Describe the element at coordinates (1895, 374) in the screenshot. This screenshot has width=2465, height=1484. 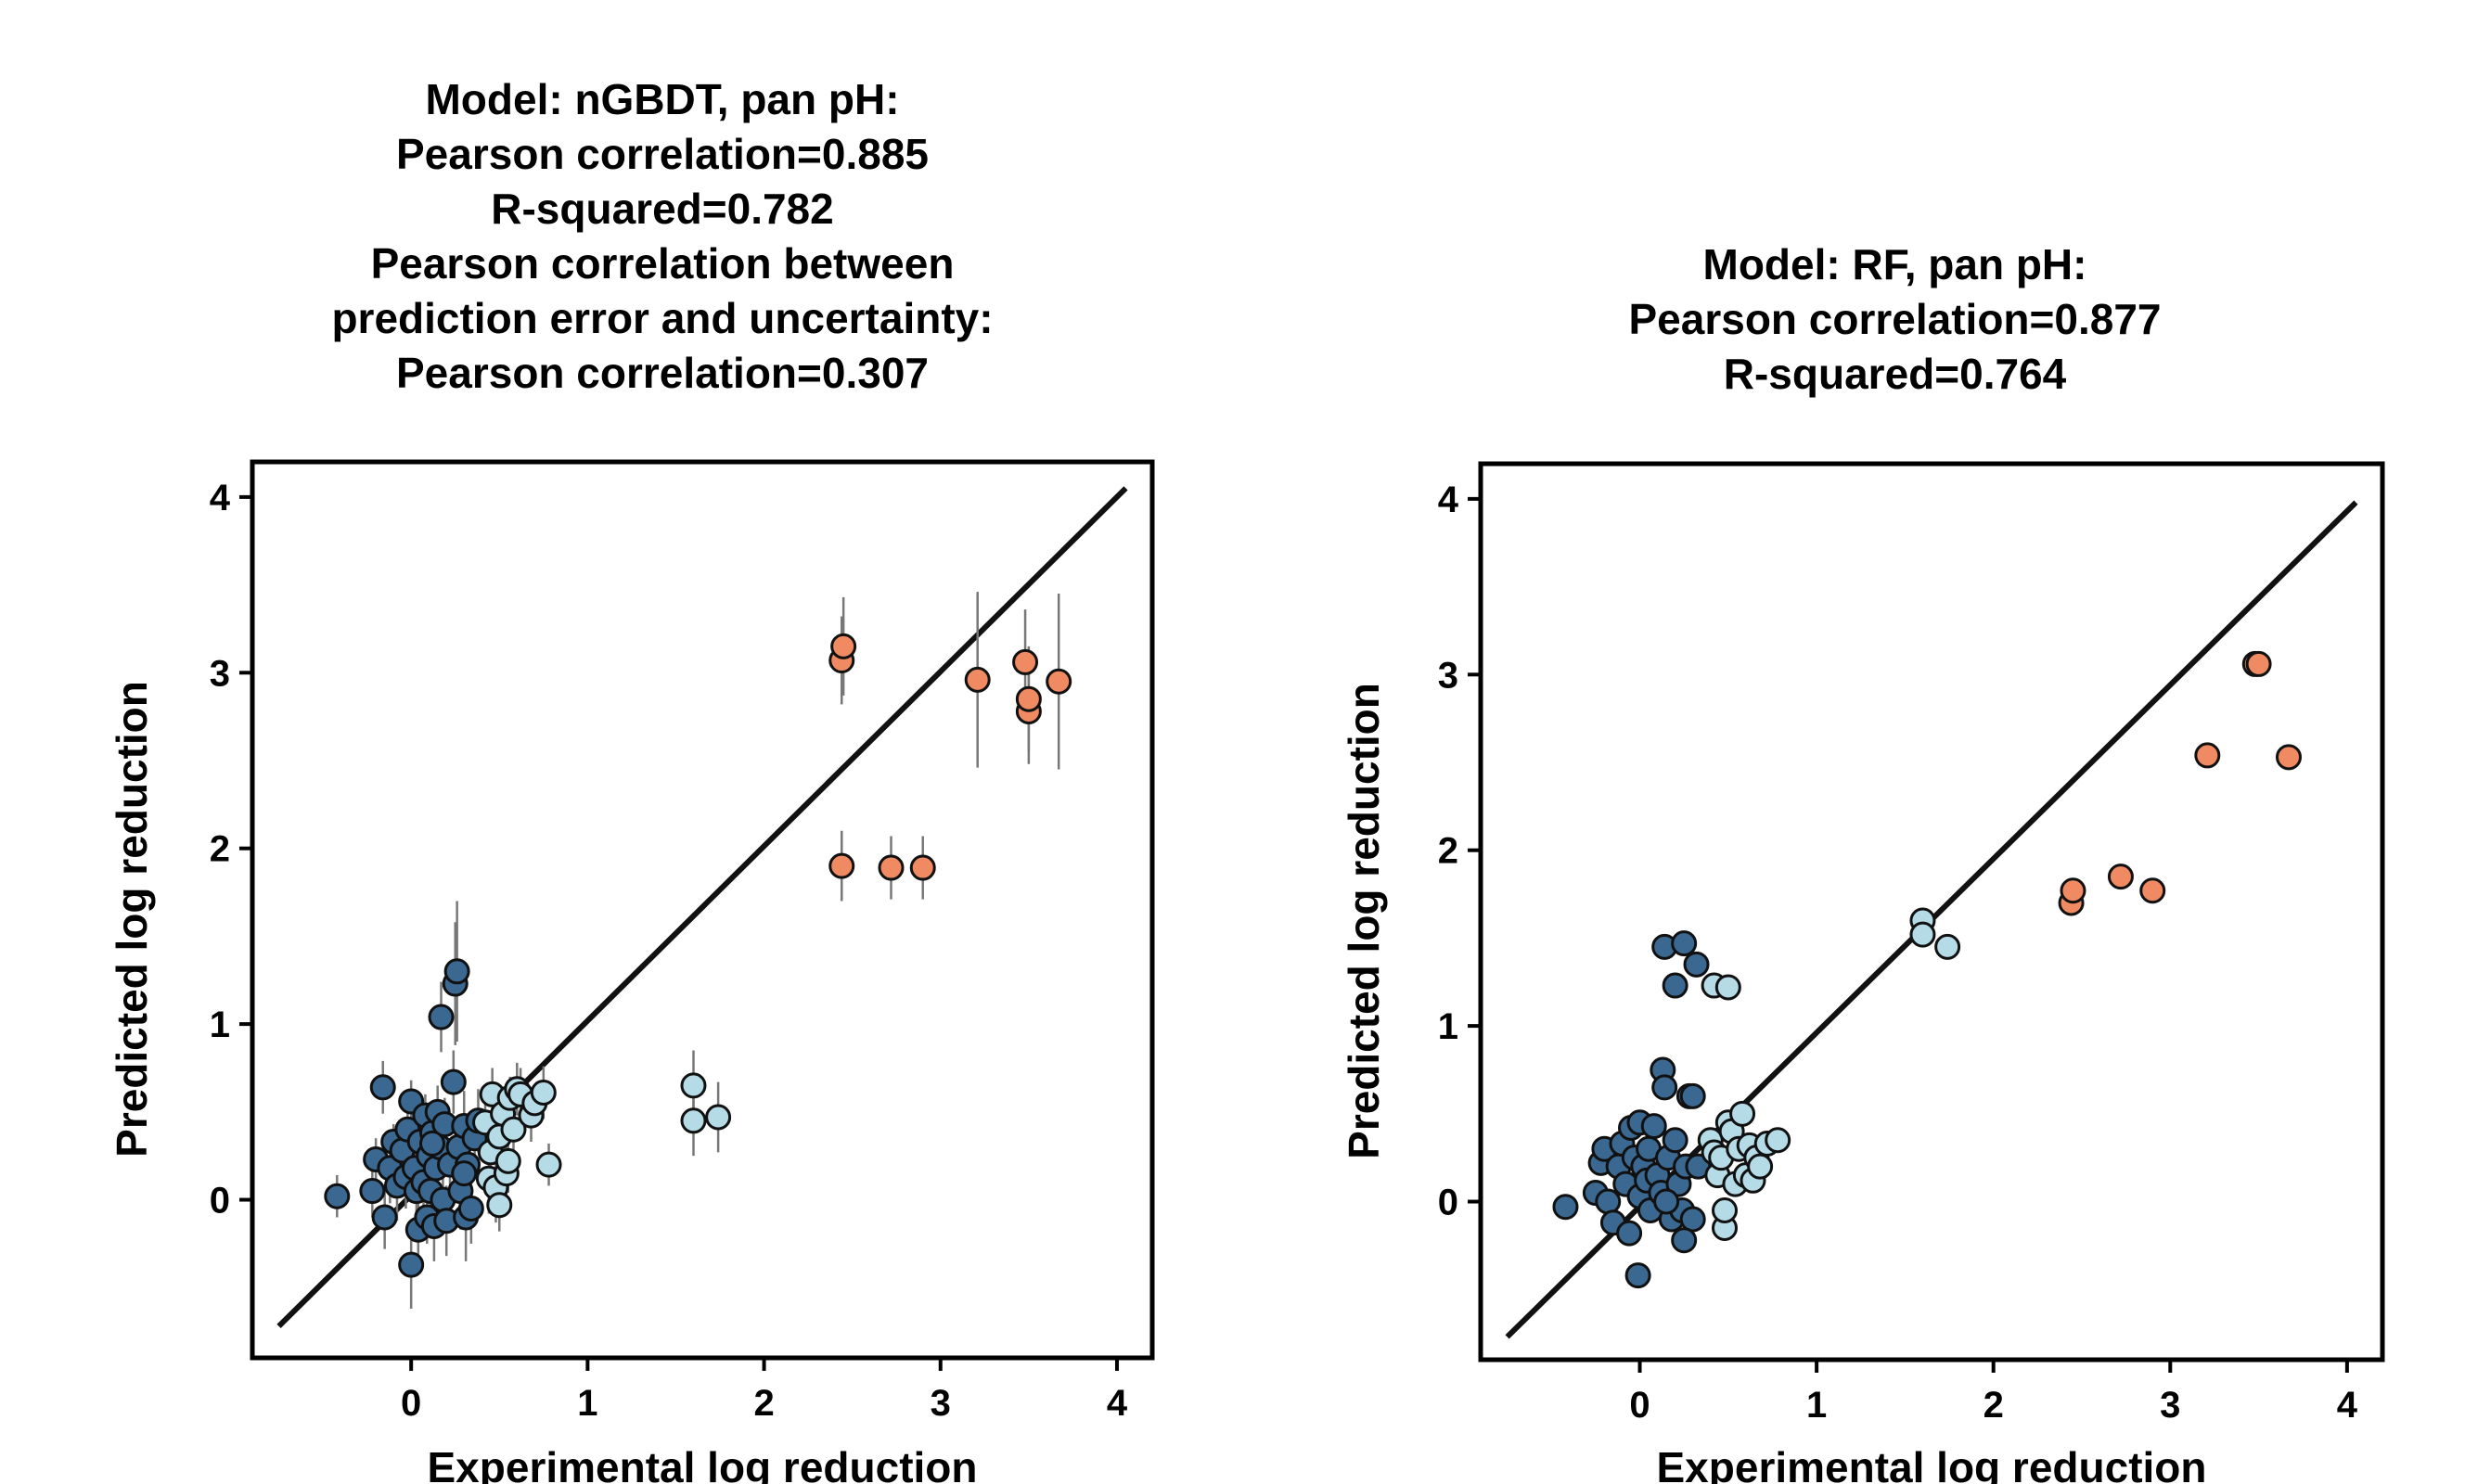
I see `title-line: R-squared=0.764` at that location.